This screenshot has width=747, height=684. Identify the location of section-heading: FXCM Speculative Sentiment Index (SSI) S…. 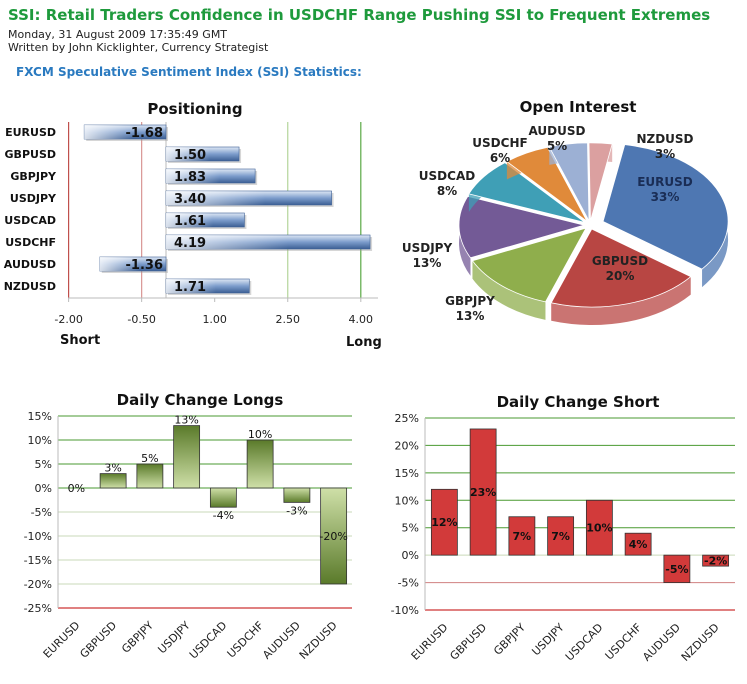
(189, 72).